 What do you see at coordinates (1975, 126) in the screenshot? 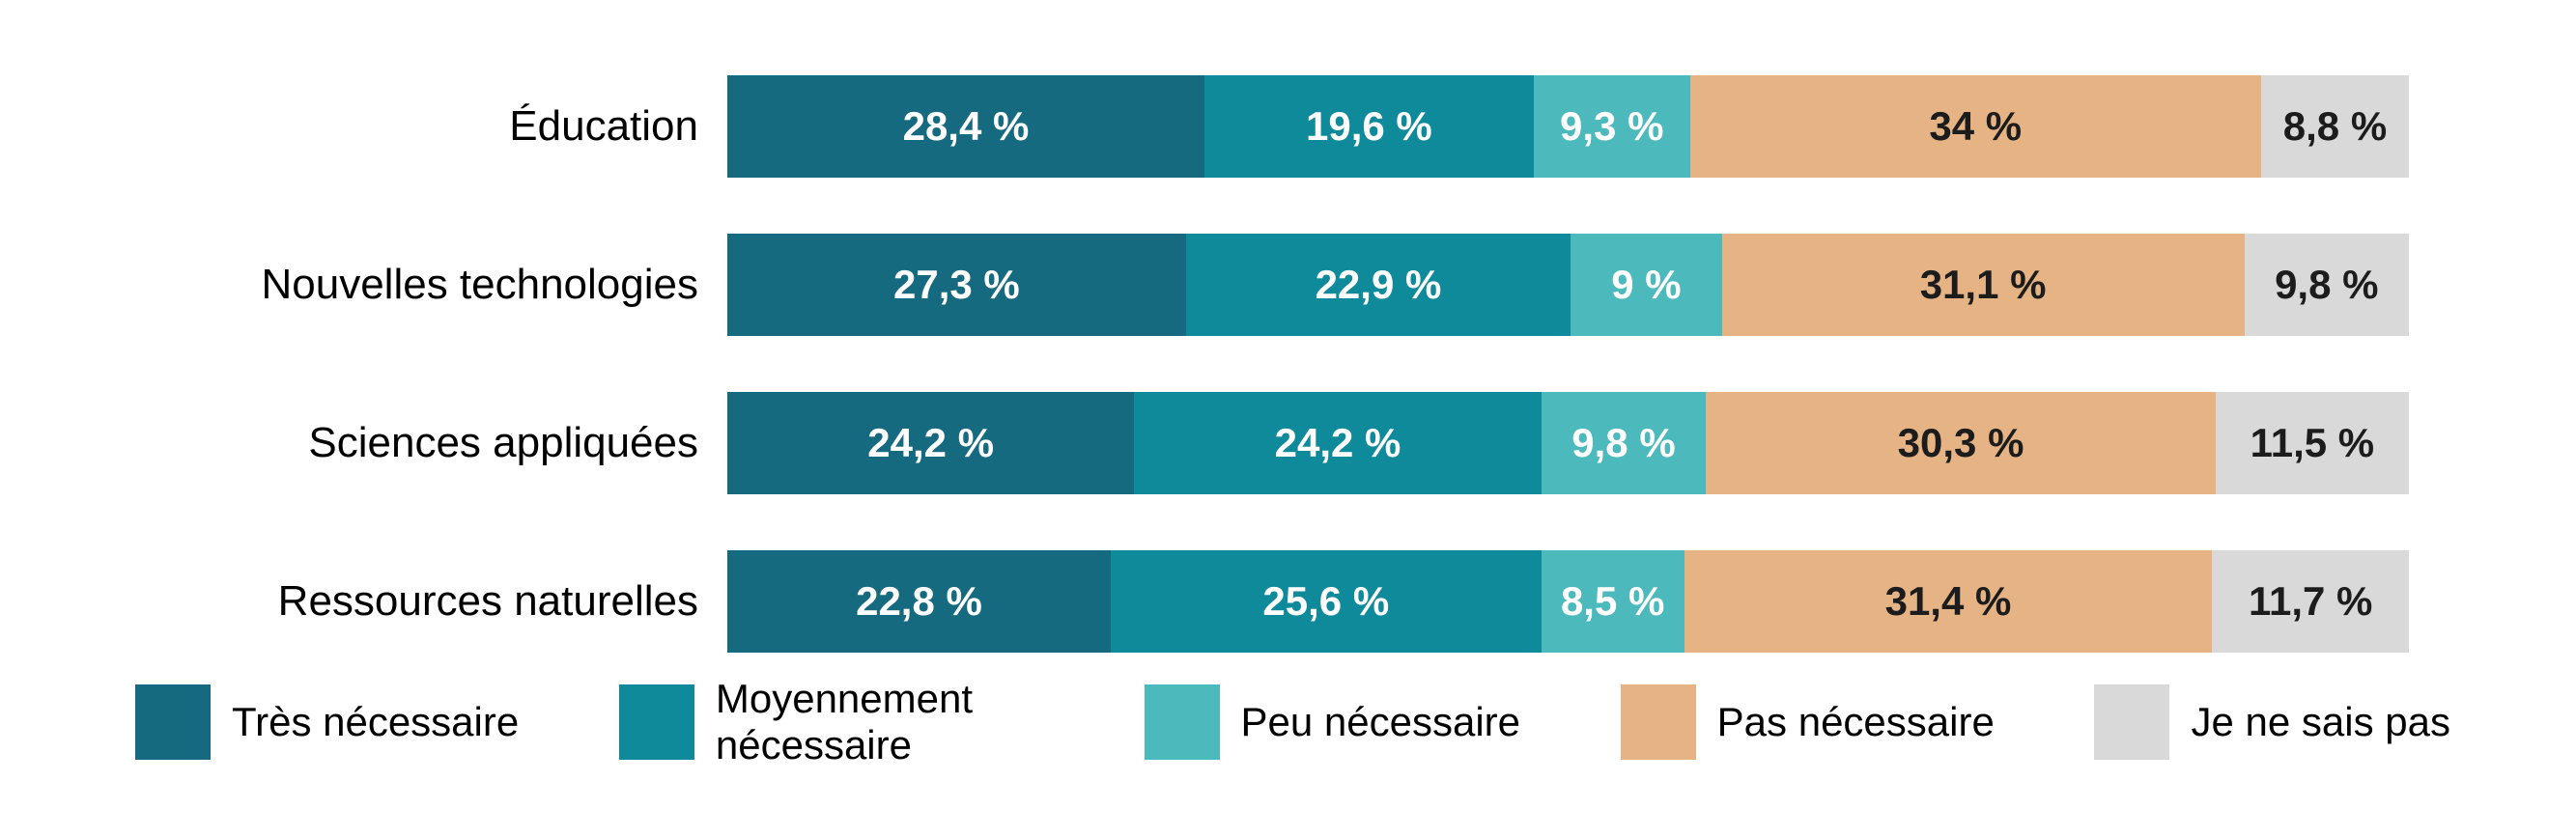
I see `bar-segment: 34 %` at bounding box center [1975, 126].